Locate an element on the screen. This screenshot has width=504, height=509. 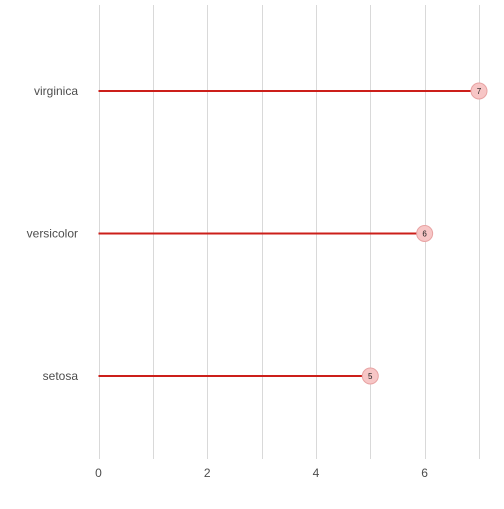
value-label-virginica: 7 is located at coordinates (479, 91).